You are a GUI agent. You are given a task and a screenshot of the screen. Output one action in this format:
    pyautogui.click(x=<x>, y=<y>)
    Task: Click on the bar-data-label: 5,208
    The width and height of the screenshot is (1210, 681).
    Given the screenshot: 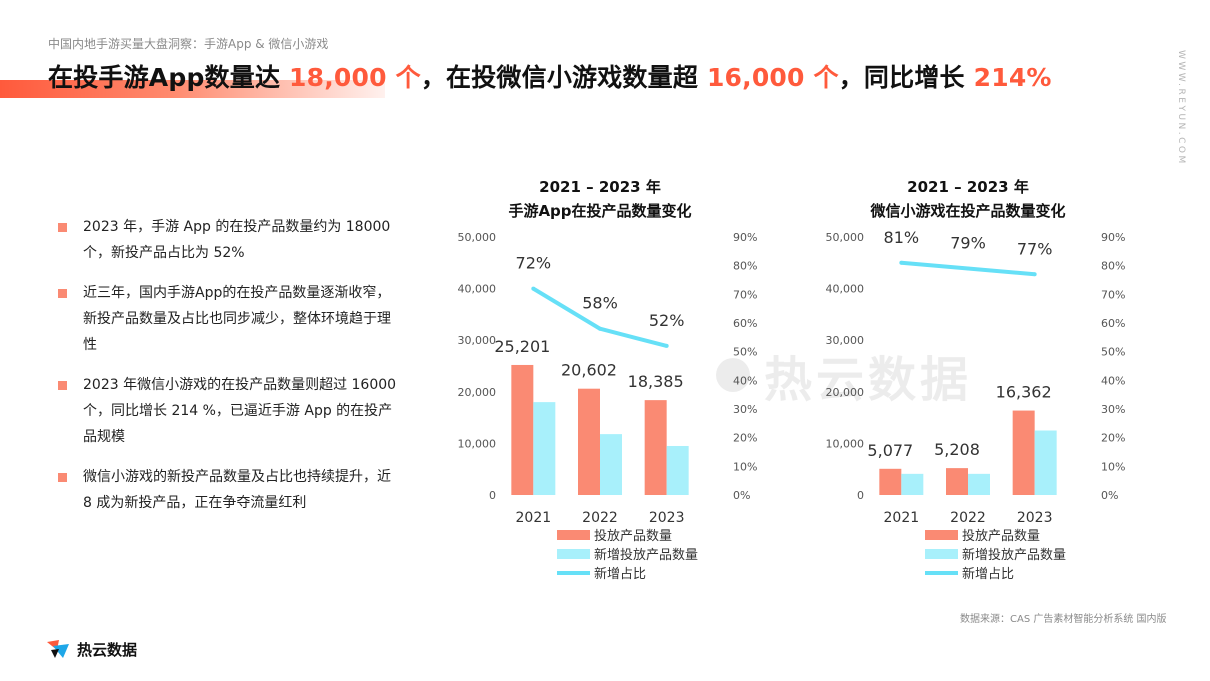 What is the action you would take?
    pyautogui.click(x=957, y=449)
    